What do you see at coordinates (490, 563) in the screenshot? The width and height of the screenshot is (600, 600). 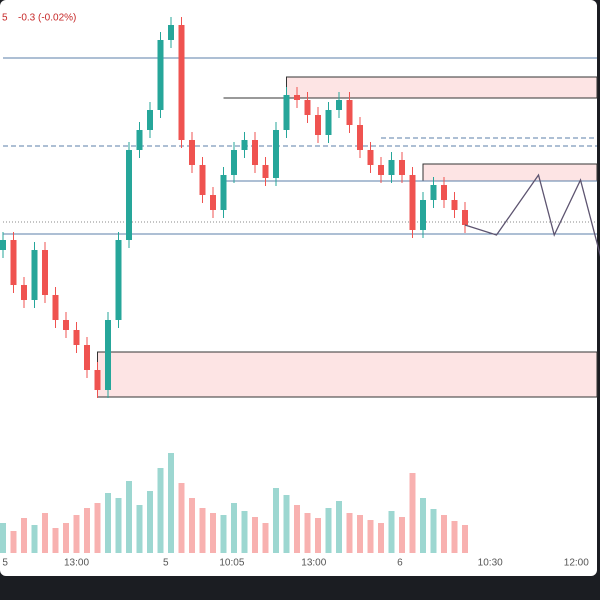 I see `x-tick-label: 10:30` at bounding box center [490, 563].